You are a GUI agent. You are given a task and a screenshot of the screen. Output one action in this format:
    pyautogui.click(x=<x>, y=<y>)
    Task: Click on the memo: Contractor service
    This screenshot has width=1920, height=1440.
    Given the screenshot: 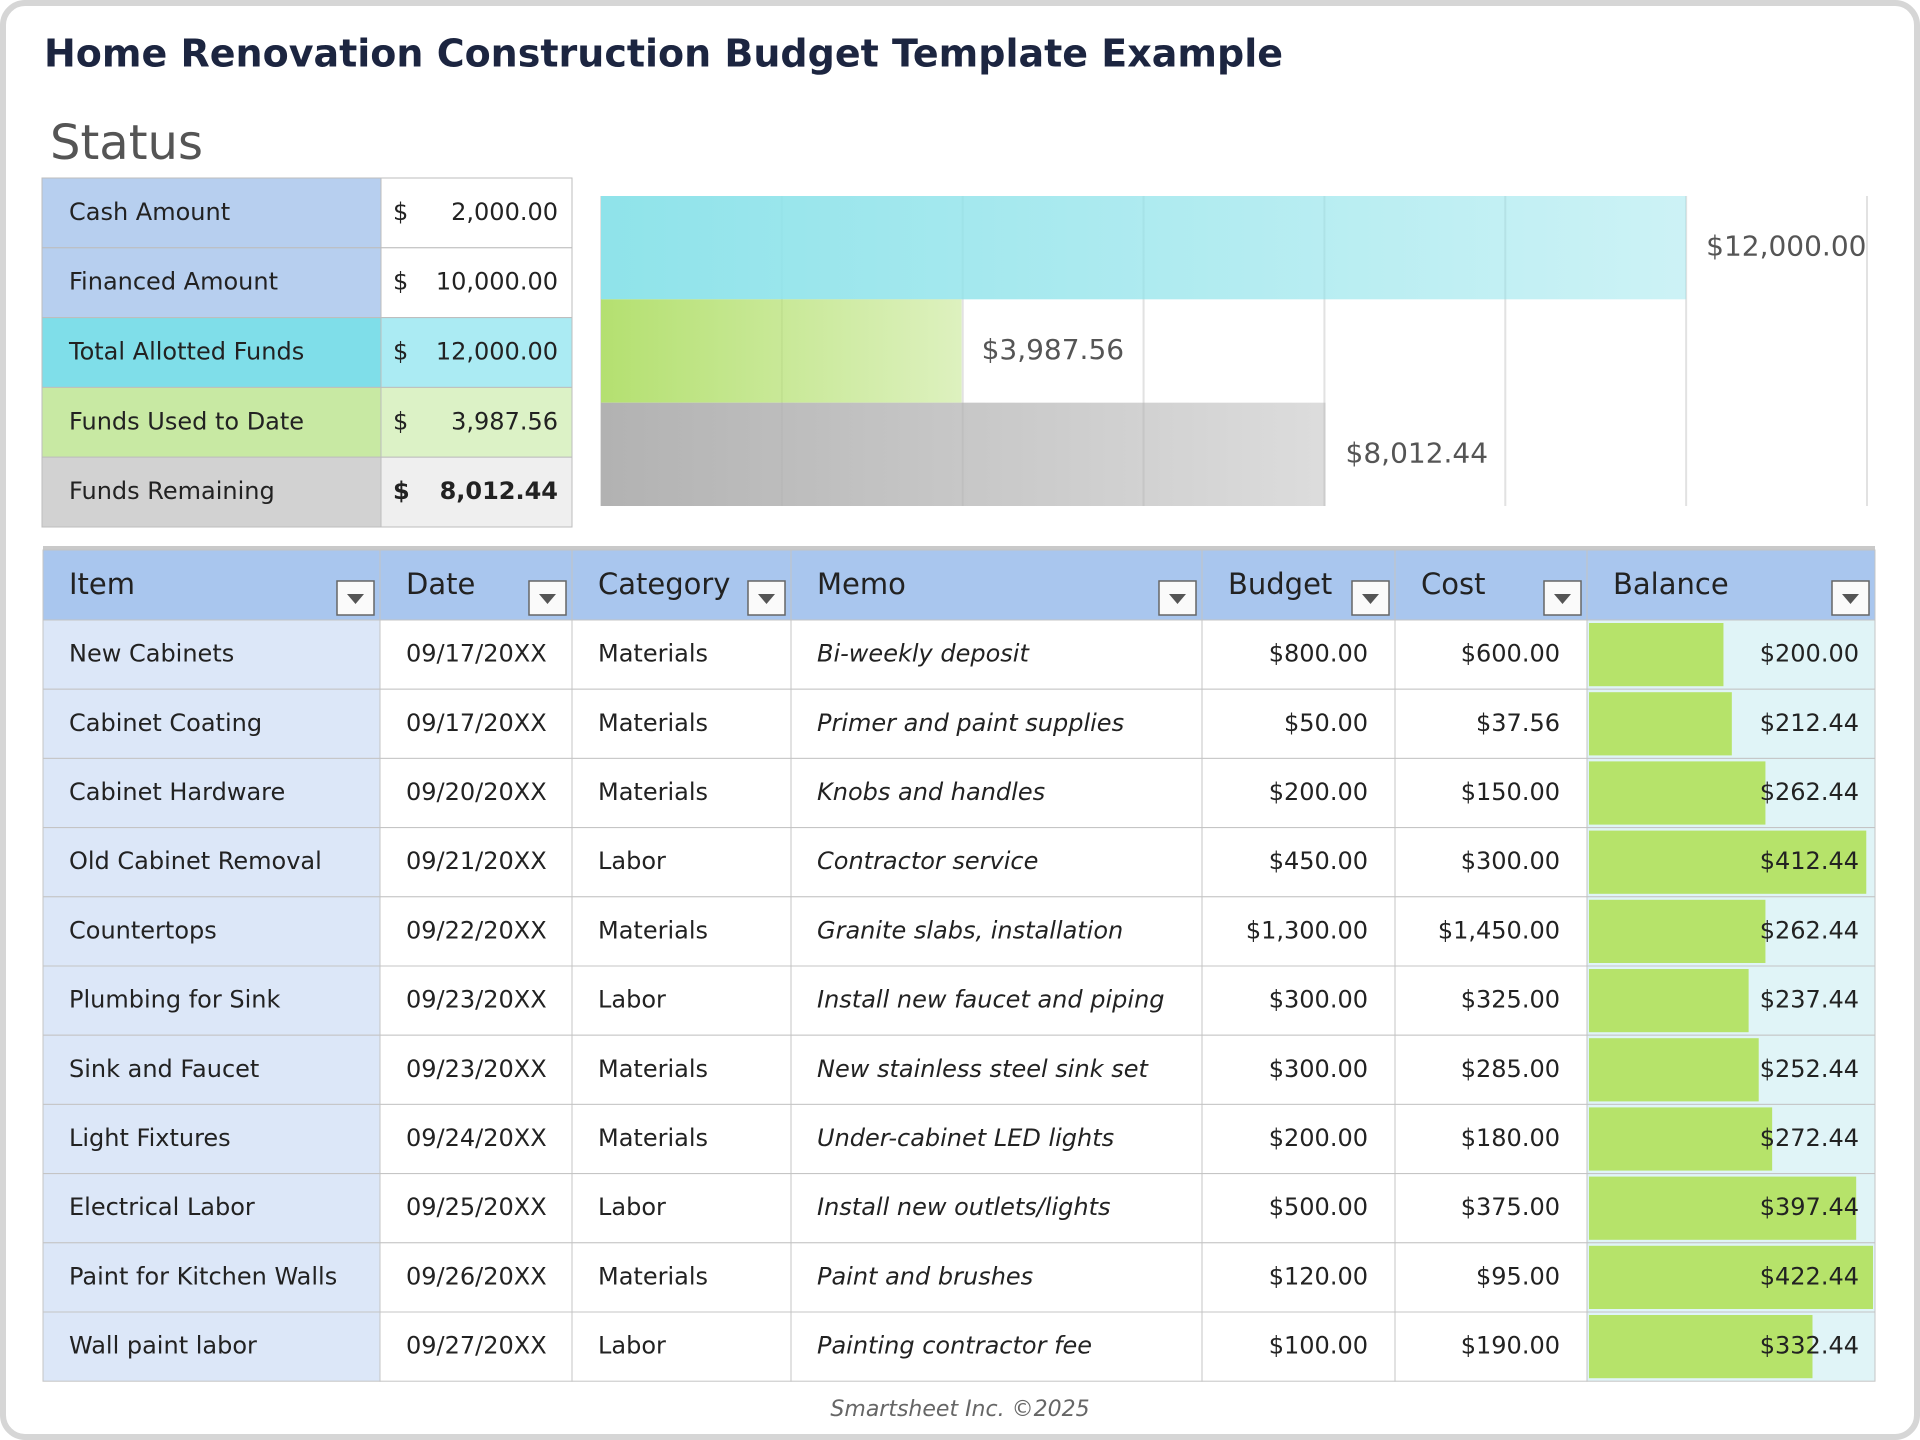 What is the action you would take?
    pyautogui.click(x=927, y=861)
    